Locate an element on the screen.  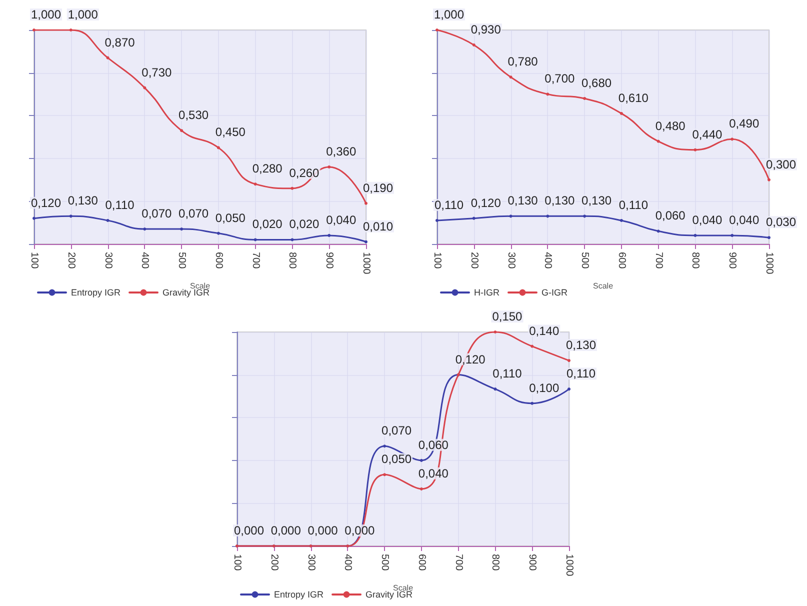
data-label: 0,260 is located at coordinates (304, 173).